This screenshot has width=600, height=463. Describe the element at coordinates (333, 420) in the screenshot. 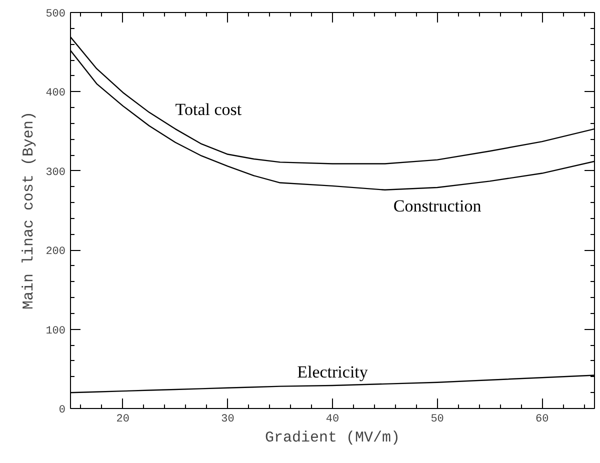

I see `x-tick-label: 40` at that location.